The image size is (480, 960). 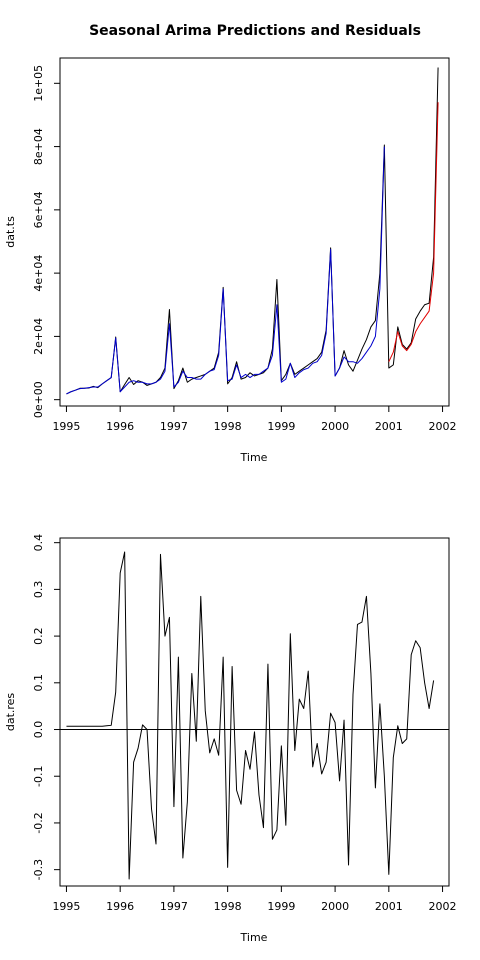 What do you see at coordinates (38, 336) in the screenshot?
I see `y-tick-label: 2e+04` at bounding box center [38, 336].